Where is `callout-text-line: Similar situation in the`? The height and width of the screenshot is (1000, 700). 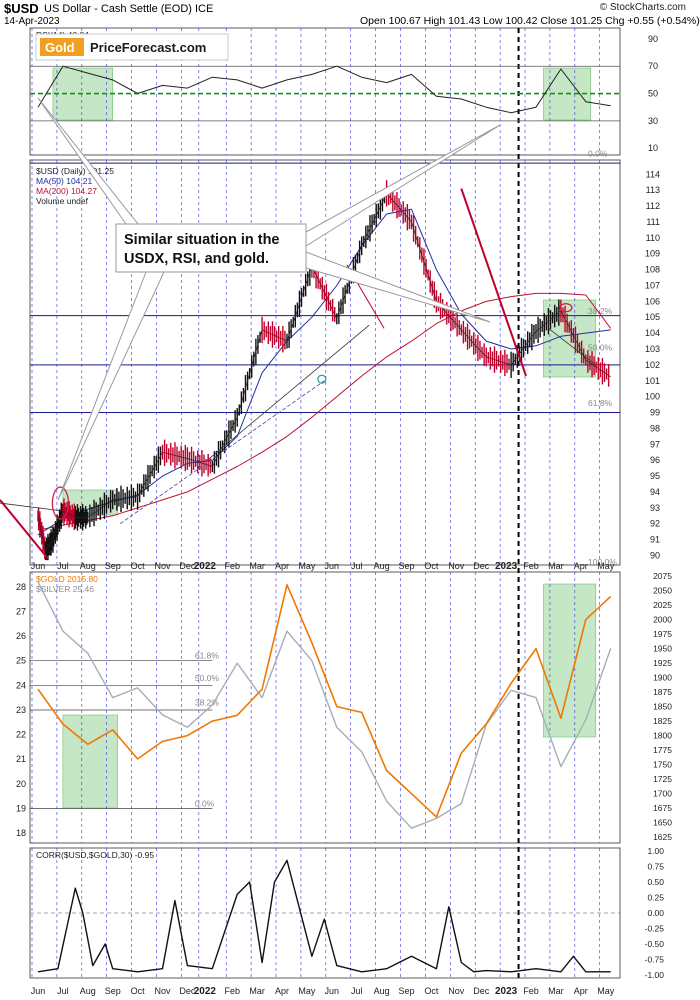
callout-text-line: Similar situation in the is located at coordinates (202, 240).